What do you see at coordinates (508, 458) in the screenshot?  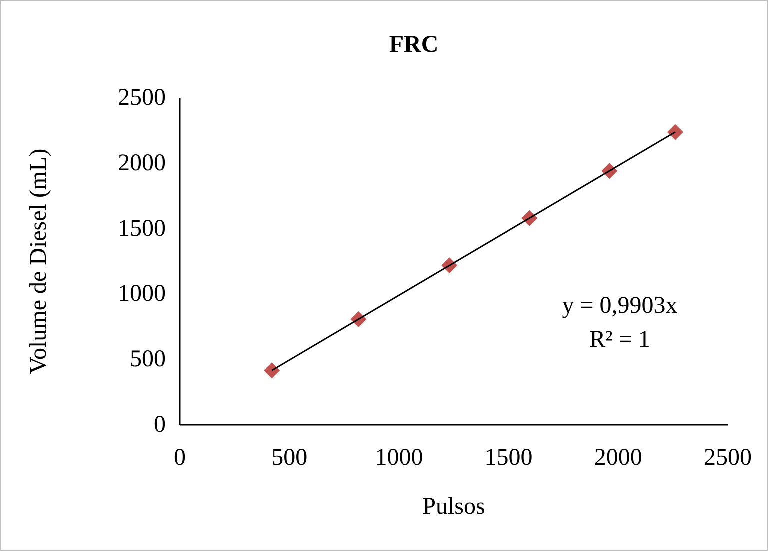 I see `x-tick-label: 1500` at bounding box center [508, 458].